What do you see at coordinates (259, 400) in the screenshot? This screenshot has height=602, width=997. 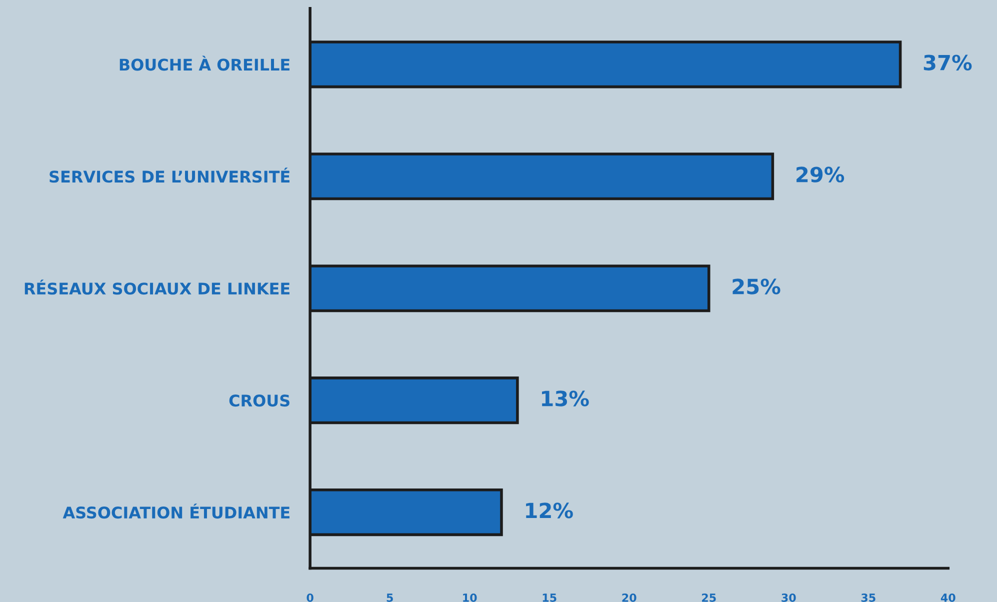 I see `y-tick-label: CROUS` at bounding box center [259, 400].